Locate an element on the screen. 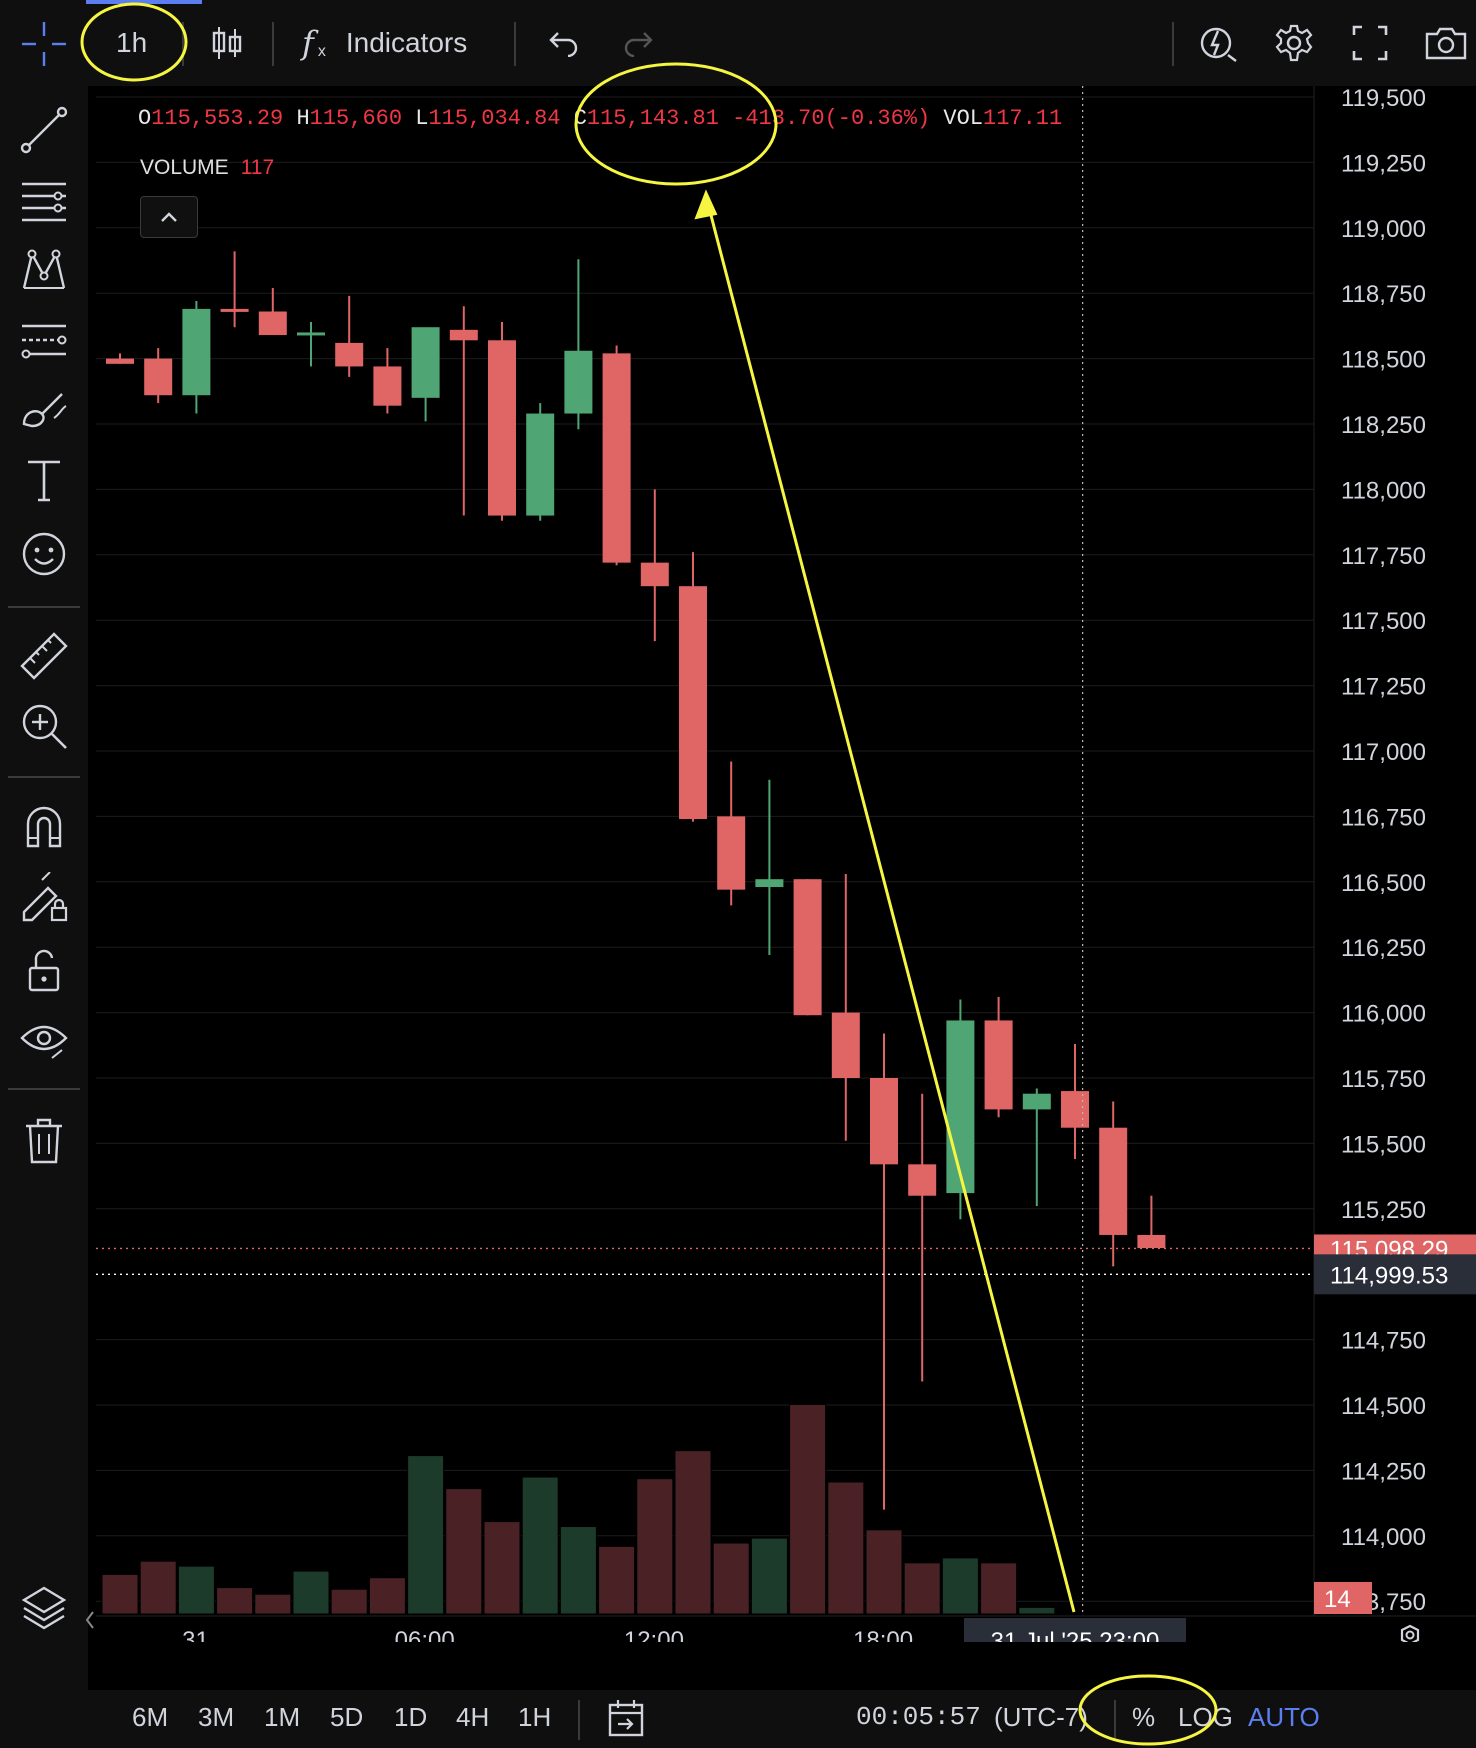 The width and height of the screenshot is (1476, 1748). range-1d: 1D is located at coordinates (410, 1717).